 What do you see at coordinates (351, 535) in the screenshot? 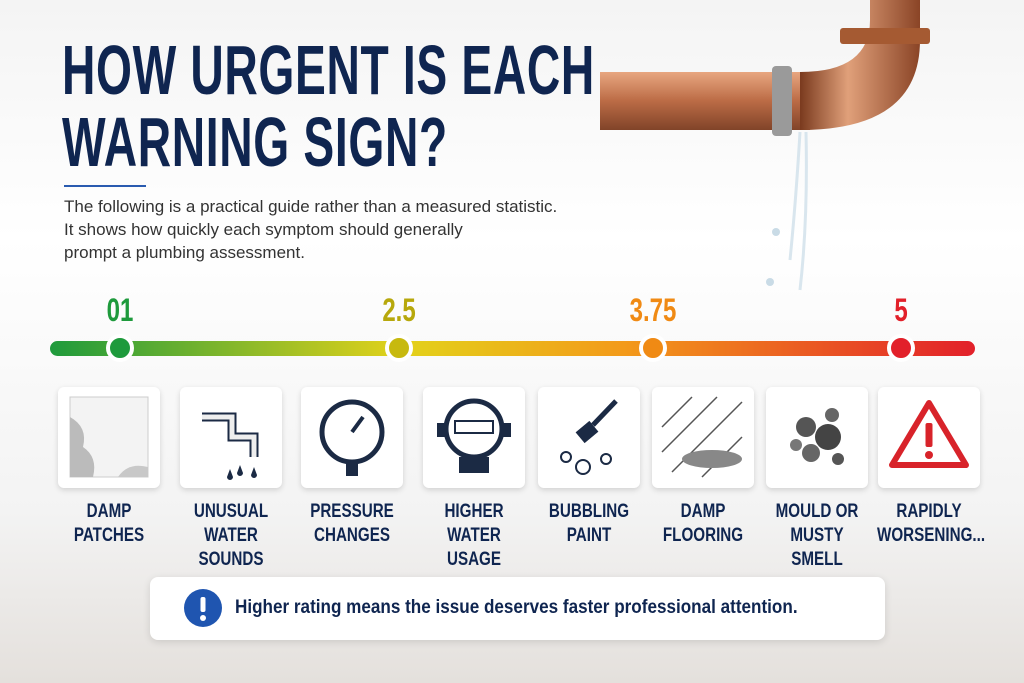
I see `sign-label-line: CHANGES` at bounding box center [351, 535].